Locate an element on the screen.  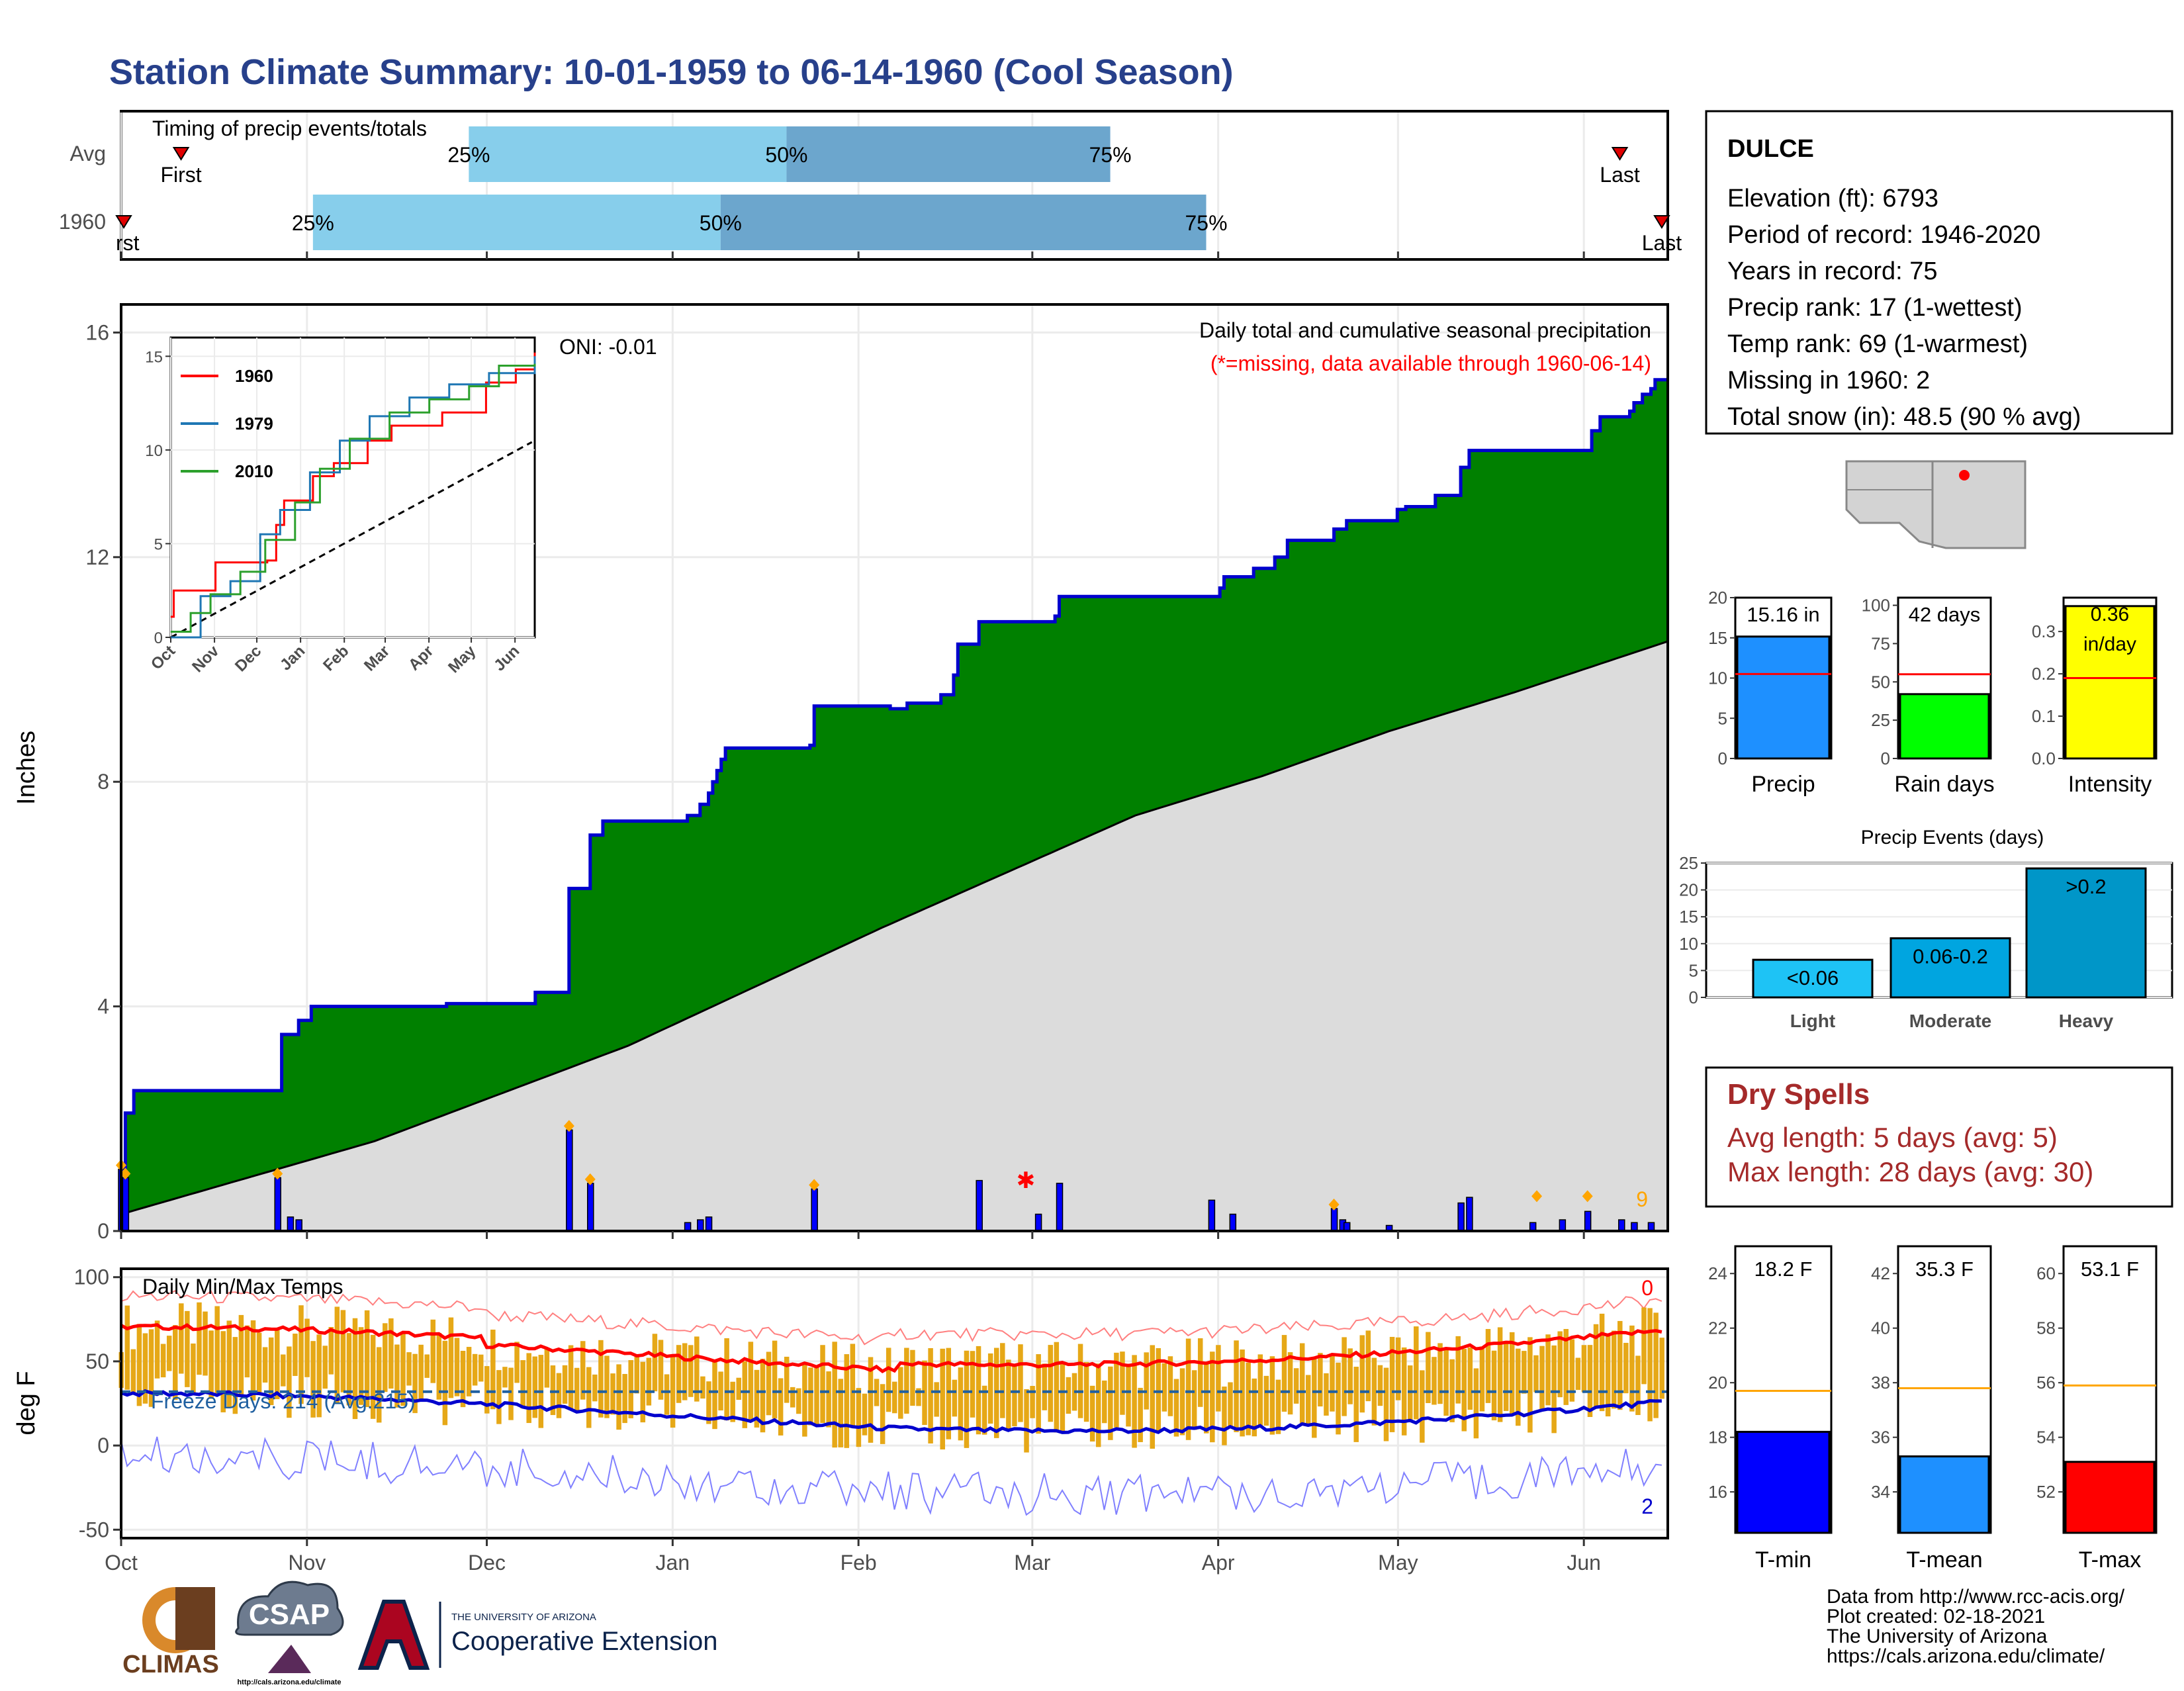
mini-chart-tick-label: 20 is located at coordinates (1718, 598).